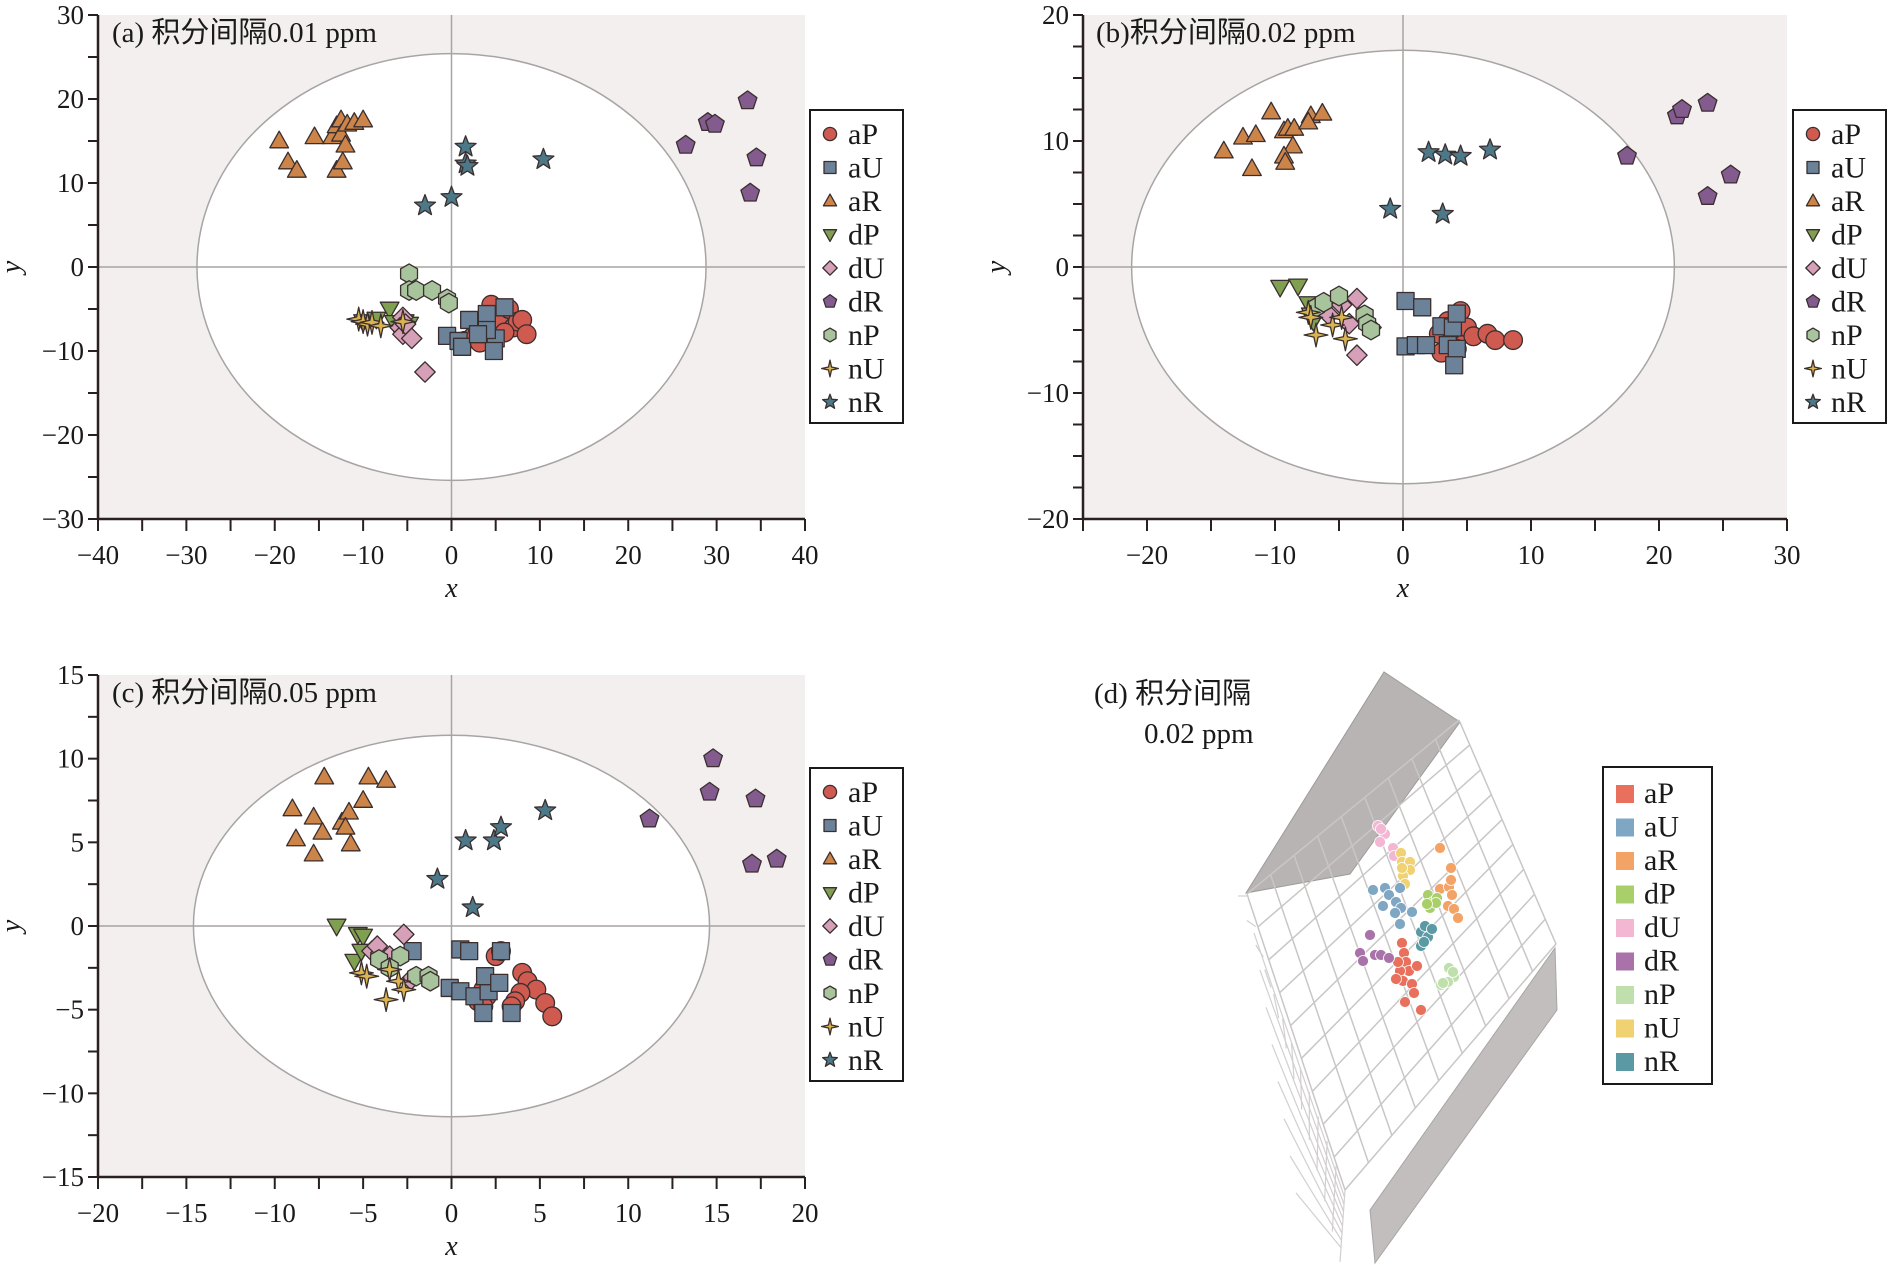 This screenshot has height=1265, width=1891. Describe the element at coordinates (1660, 894) in the screenshot. I see `legend-label-dP: dP` at that location.